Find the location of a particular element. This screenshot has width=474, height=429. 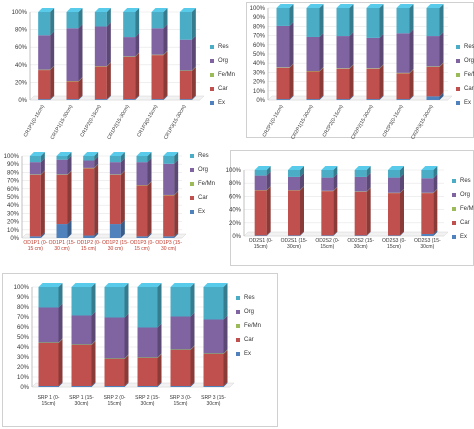

legend-swatch is located at coordinates (458, 89).